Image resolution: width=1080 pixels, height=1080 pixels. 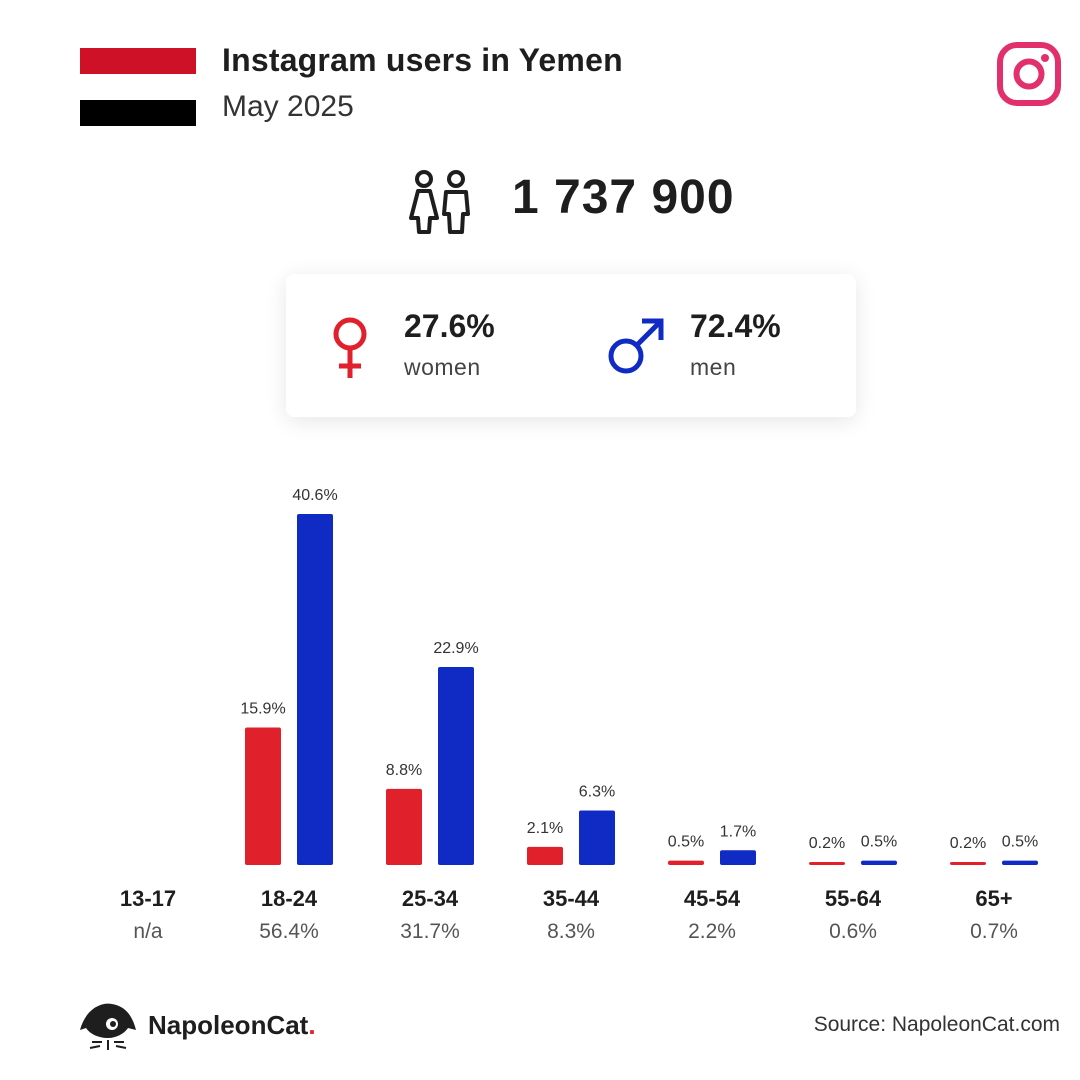 I want to click on bar-label-women-45-54: 0.5%, so click(x=686, y=842).